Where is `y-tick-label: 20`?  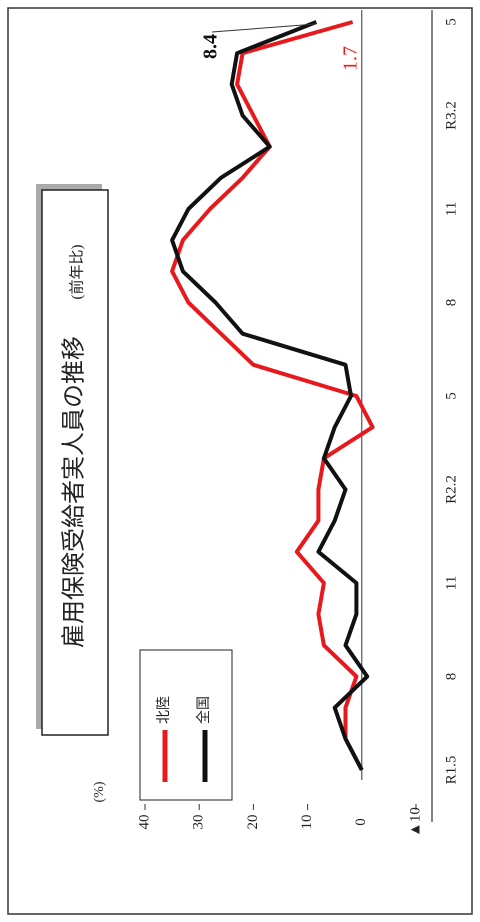
y-tick-label: 20 is located at coordinates (253, 822).